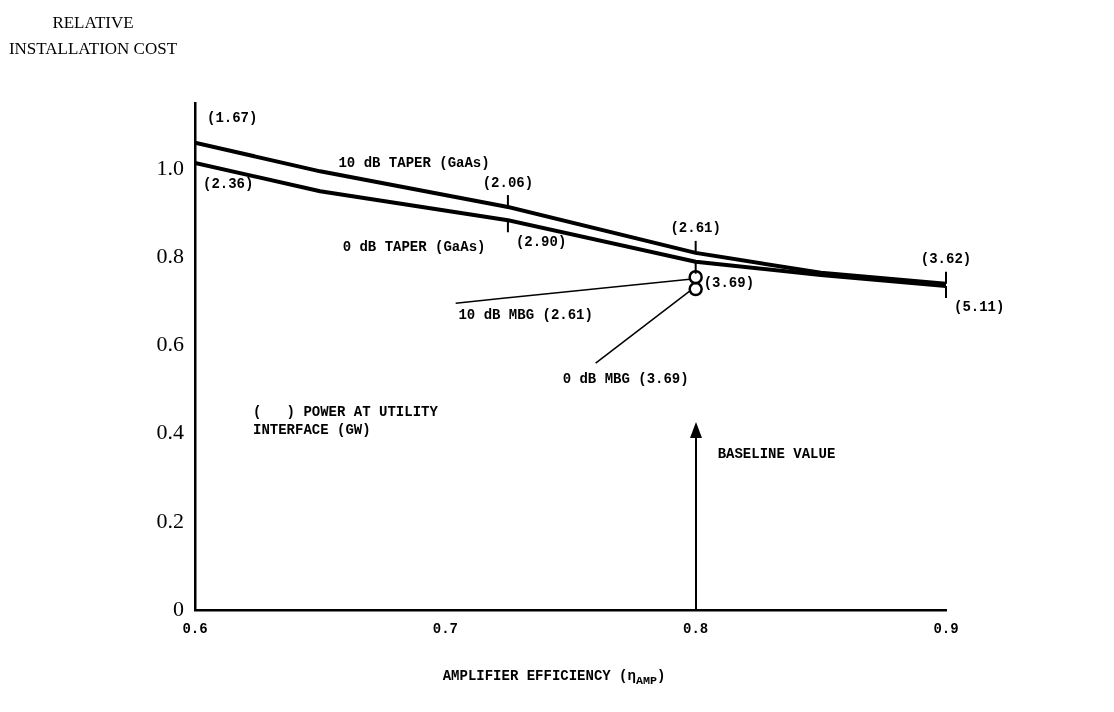  I want to click on x-tick-label: 0.7, so click(445, 628).